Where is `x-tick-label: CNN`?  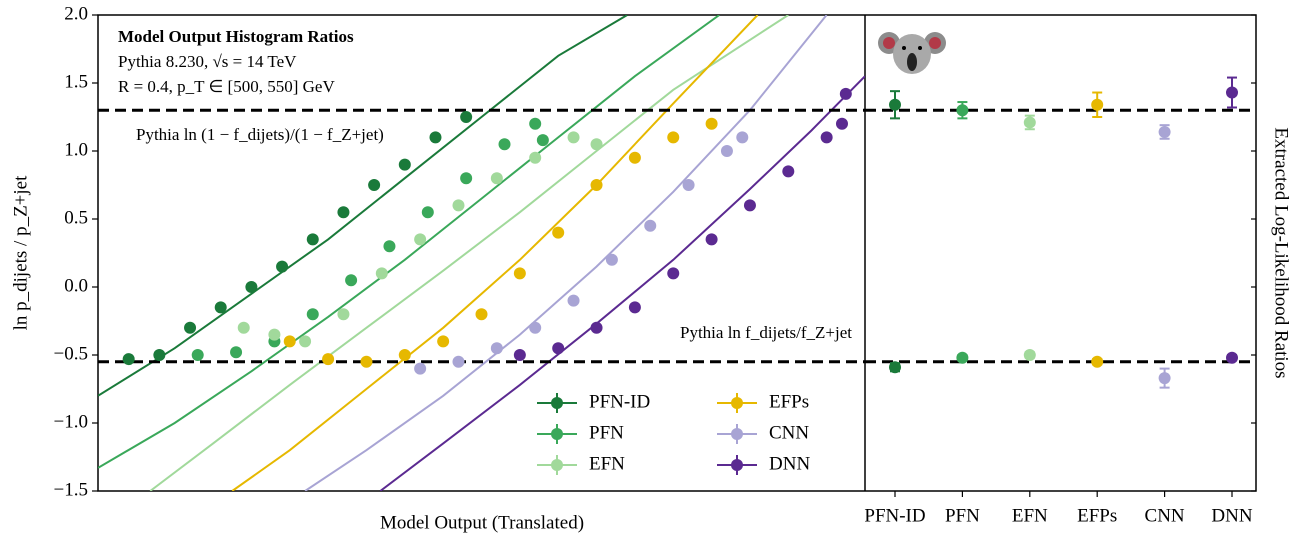 x-tick-label: CNN is located at coordinates (1165, 515).